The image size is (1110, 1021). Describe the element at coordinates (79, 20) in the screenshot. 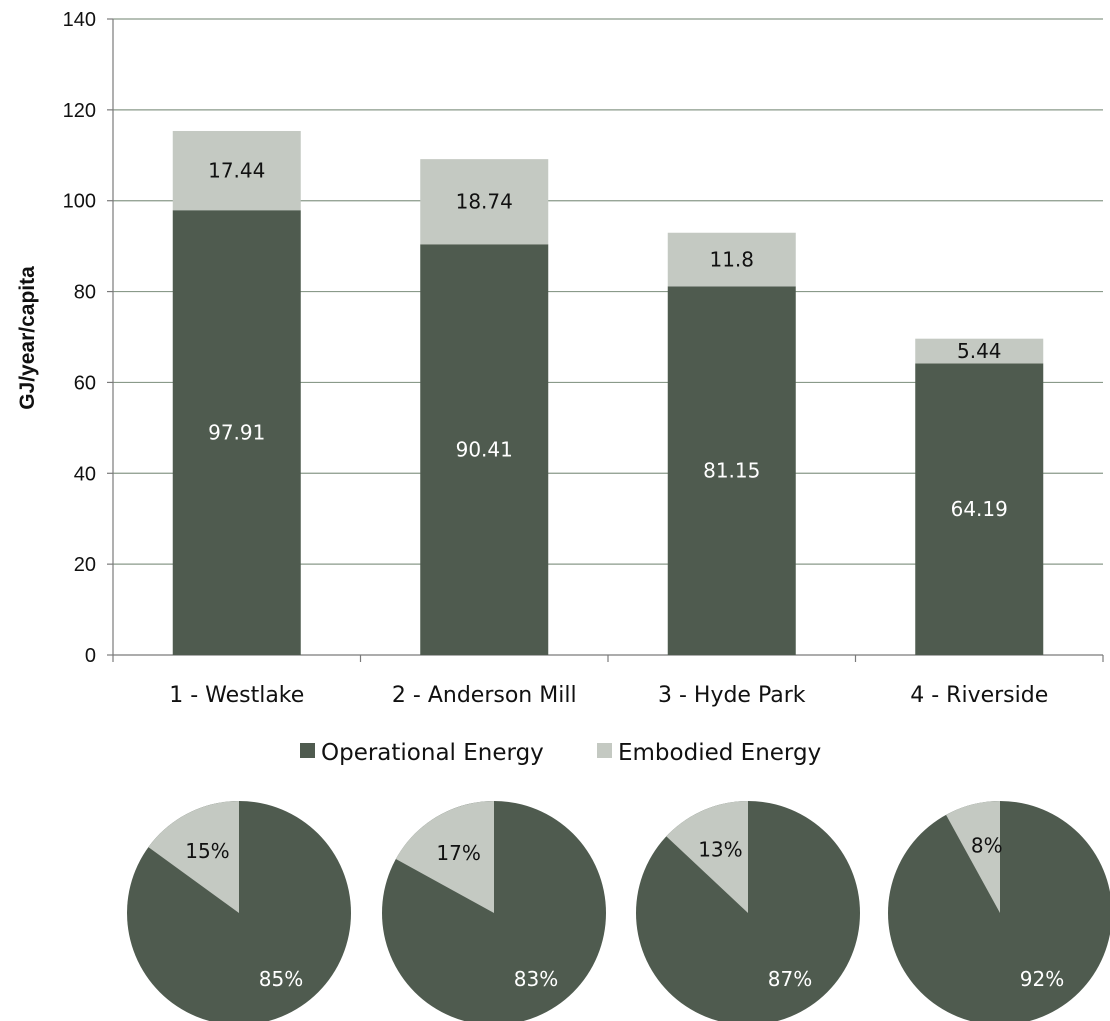

I see `y-tick-label: 140` at that location.